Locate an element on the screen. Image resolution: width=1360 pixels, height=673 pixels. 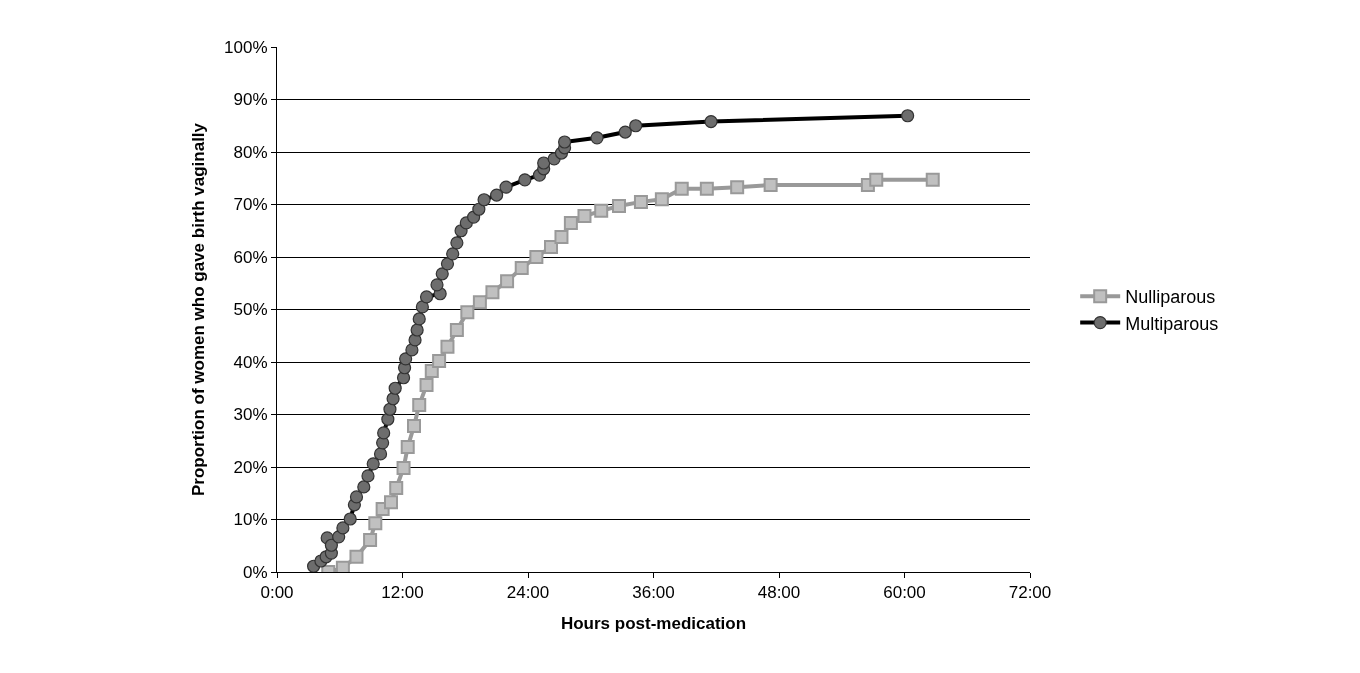
y-axis-title: Proportion of women who gave birth vaginally is located at coordinates (198, 309).